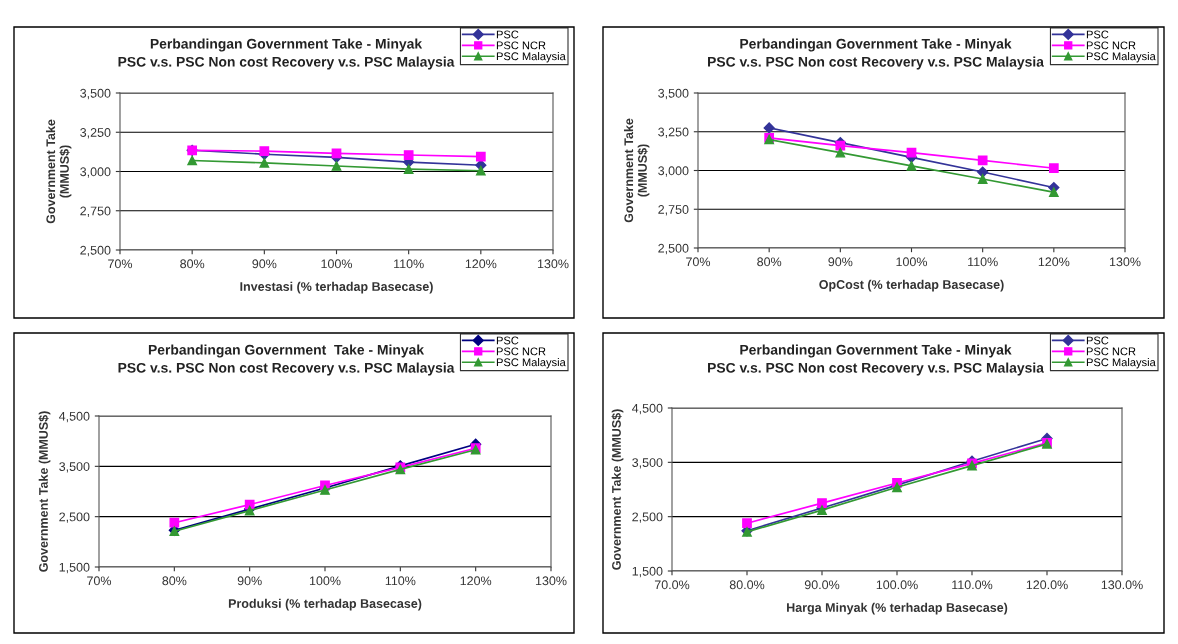 The image size is (1178, 644). What do you see at coordinates (911, 285) in the screenshot?
I see `x-axis-title: OpCost (% terhadap Basecase)` at bounding box center [911, 285].